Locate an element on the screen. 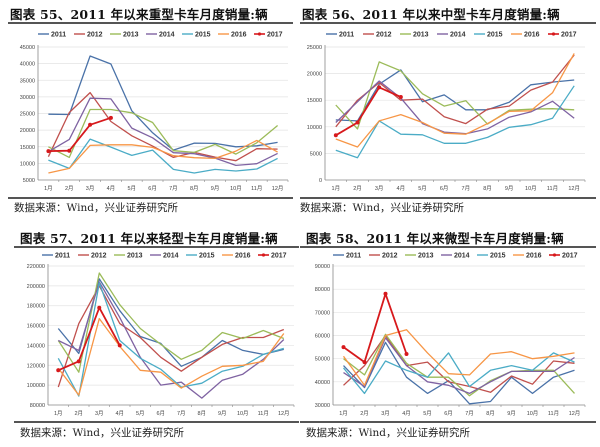 The image size is (600, 447). y-axis: 0 5000 10000 15000 20000 25000 is located at coordinates (446, 114).